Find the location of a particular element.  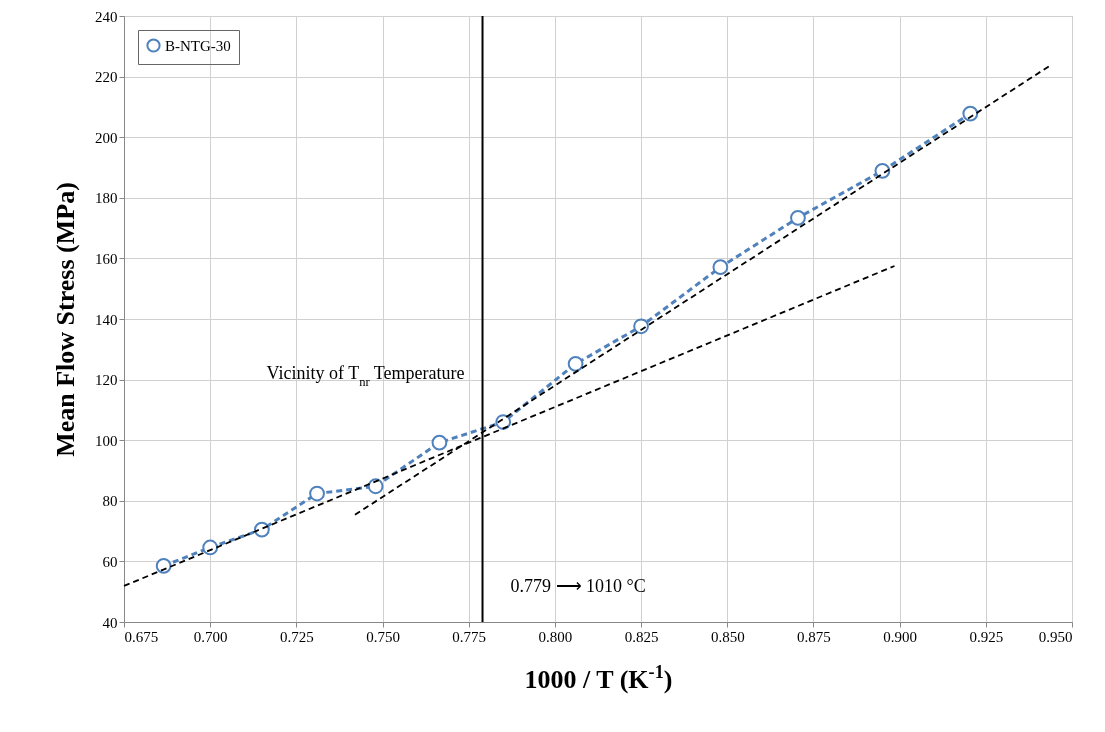

y-axis-title: Mean Flow Stress (MPa) is located at coordinates (65, 319).